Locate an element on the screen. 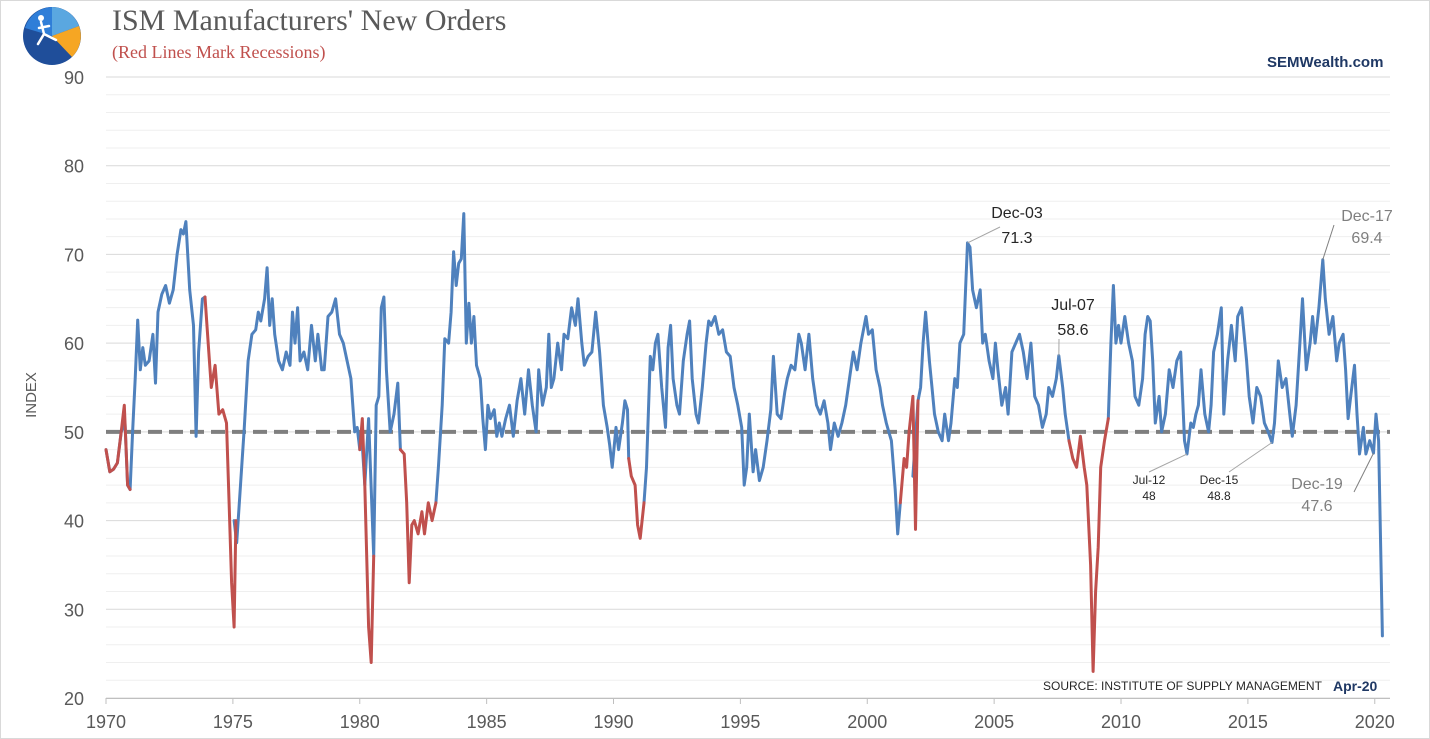 The width and height of the screenshot is (1430, 739). annotation-label: Dec-19 is located at coordinates (1317, 484).